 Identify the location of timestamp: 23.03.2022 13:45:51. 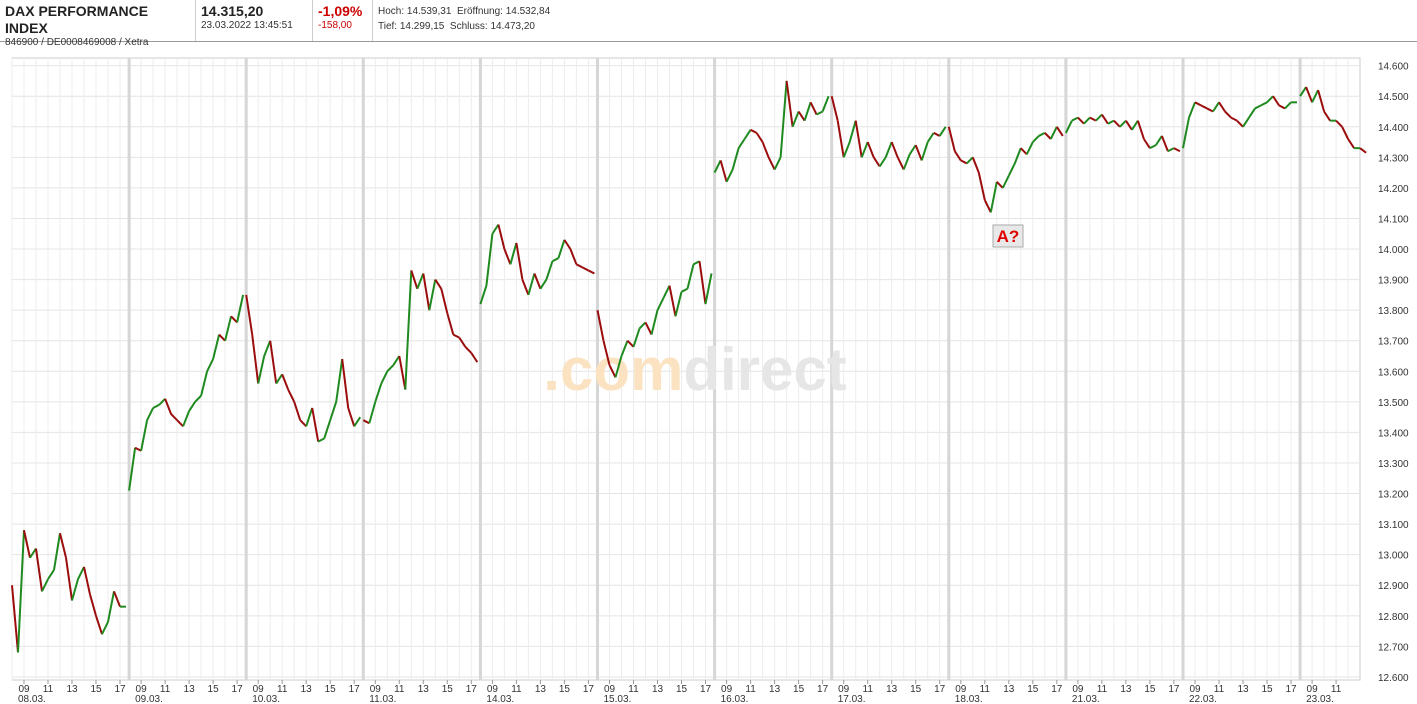
(247, 25).